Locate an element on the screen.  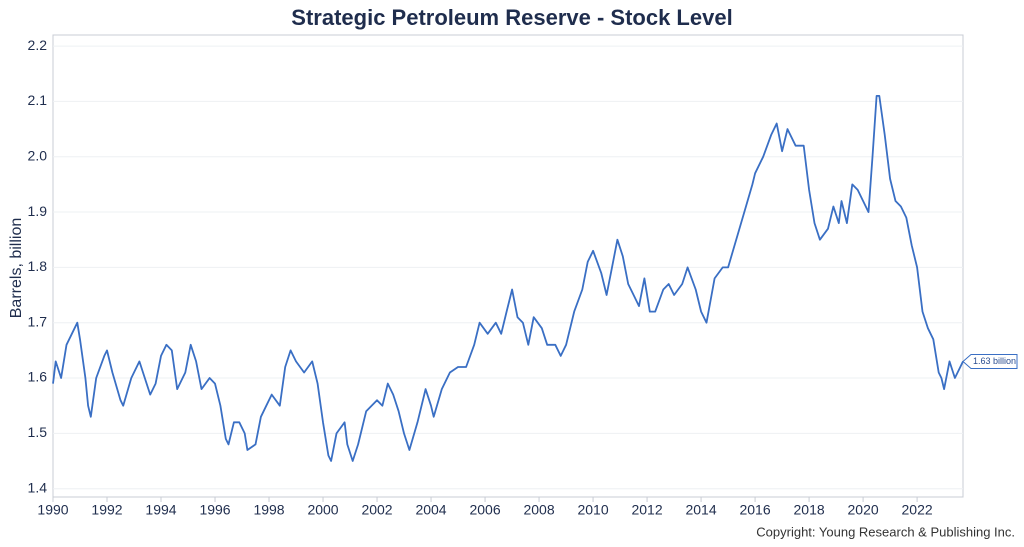
y-tick-label: 1.5 is located at coordinates (38, 432).